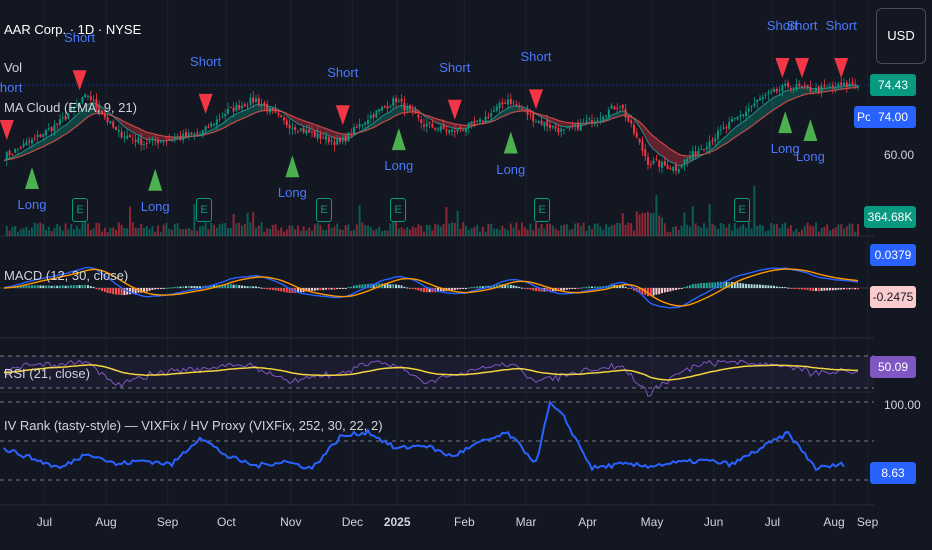  Describe the element at coordinates (893, 85) in the screenshot. I see `last-price-badge: 74.43` at that location.